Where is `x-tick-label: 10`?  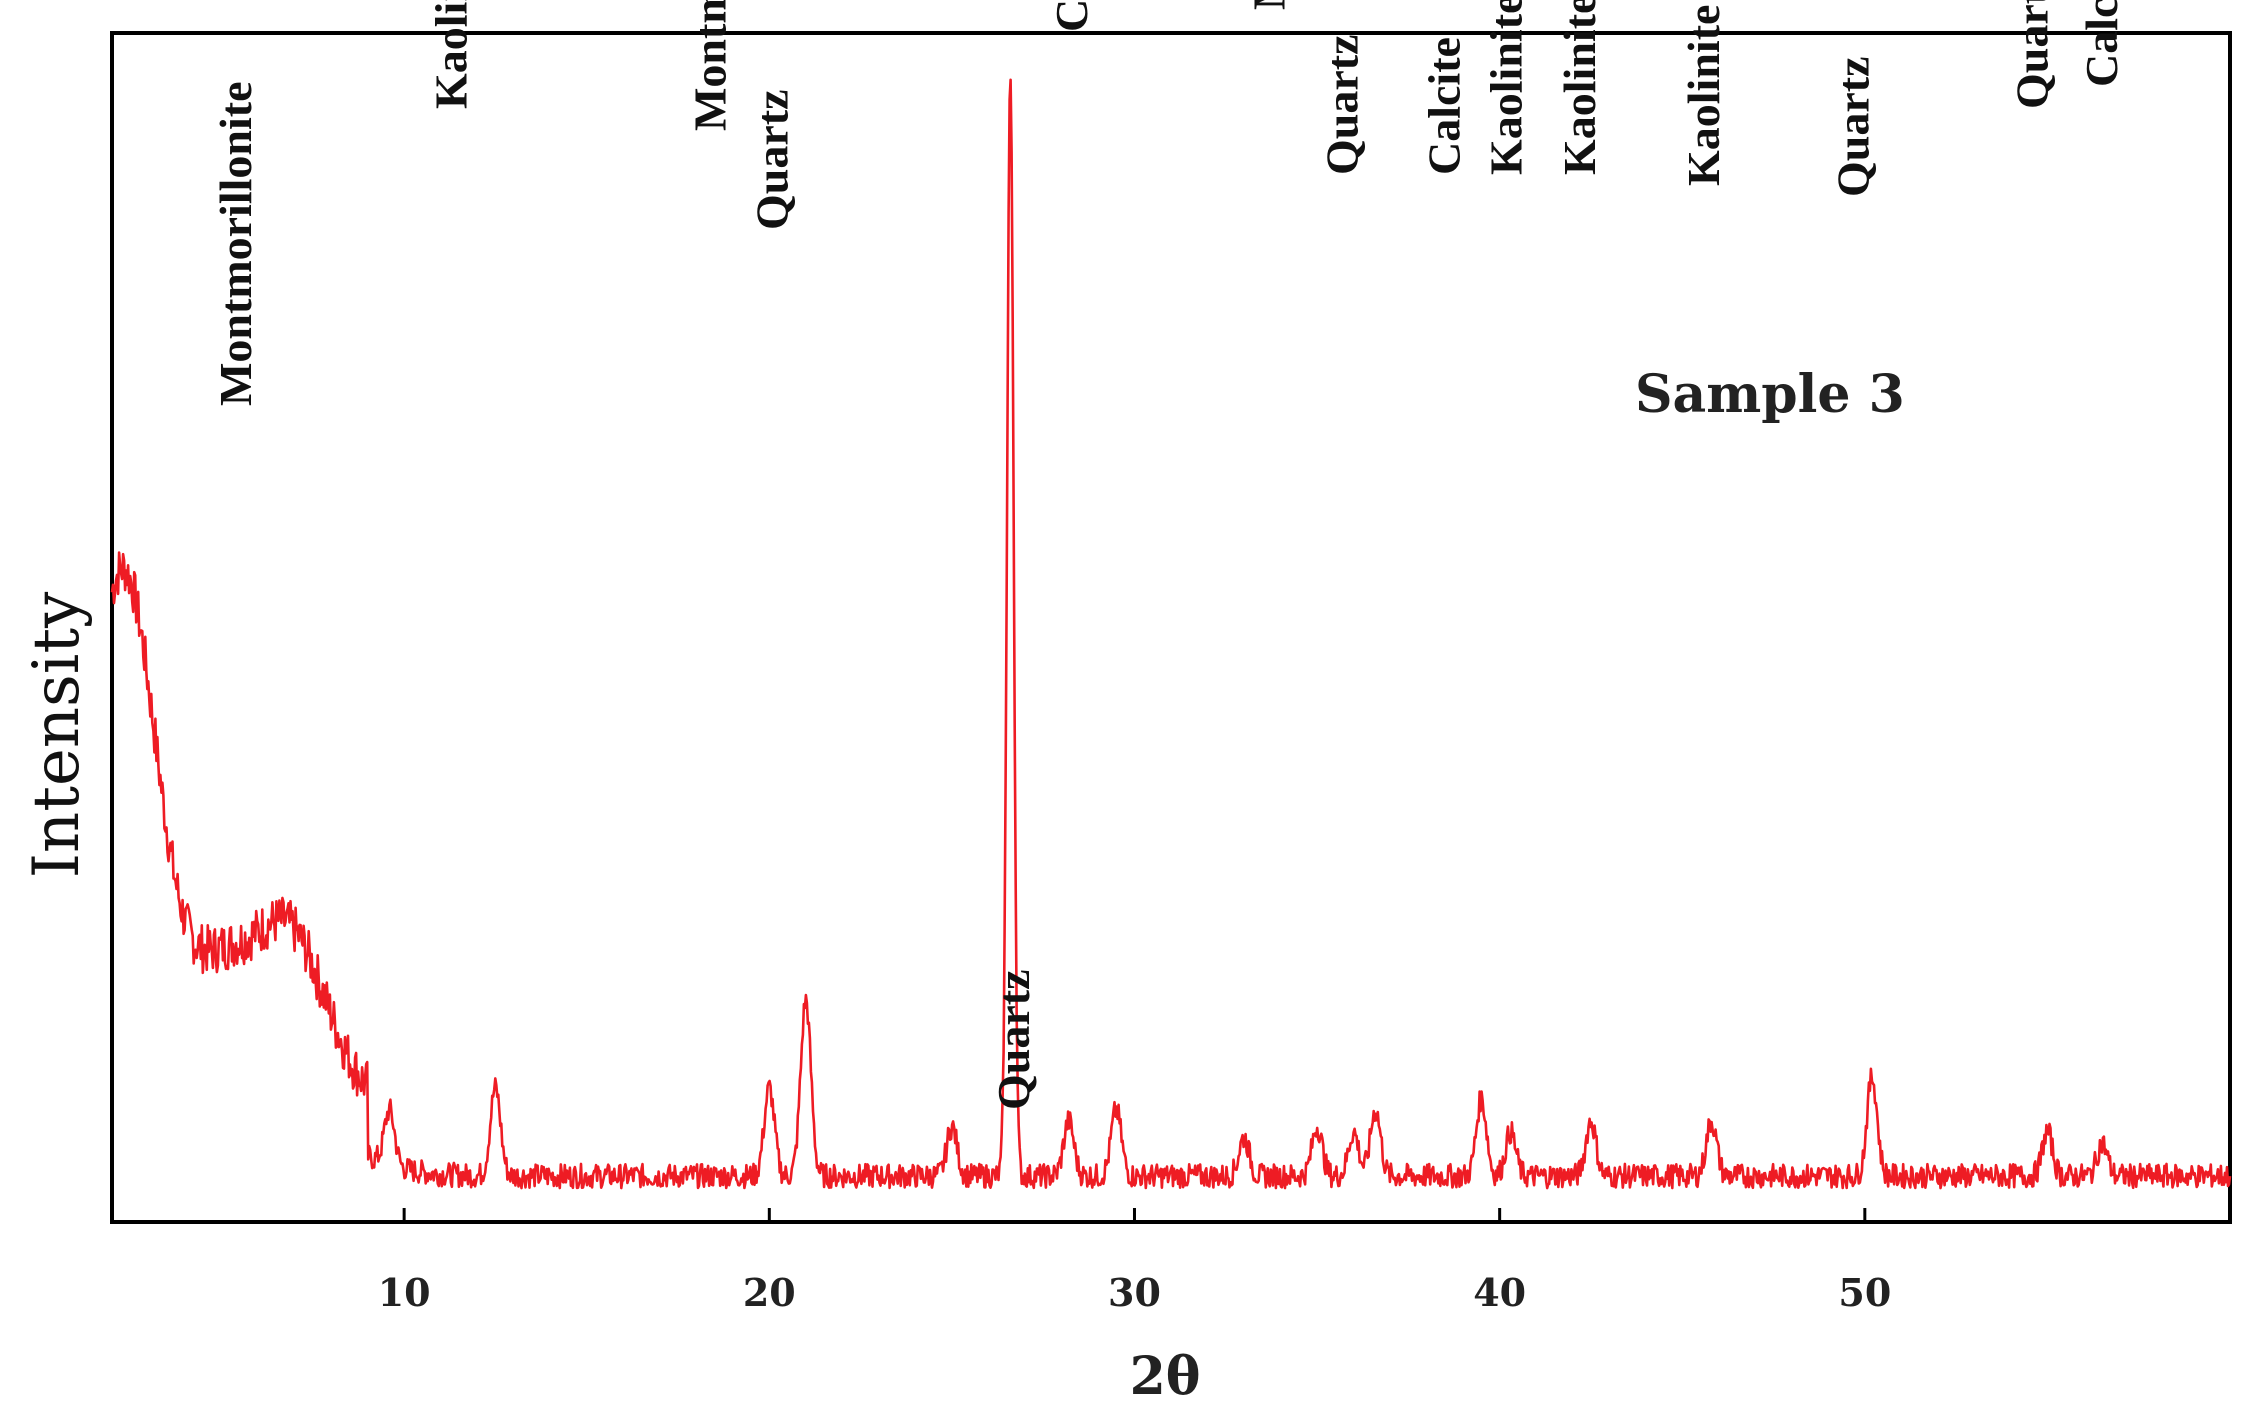
x-tick-label: 10 is located at coordinates (404, 1292).